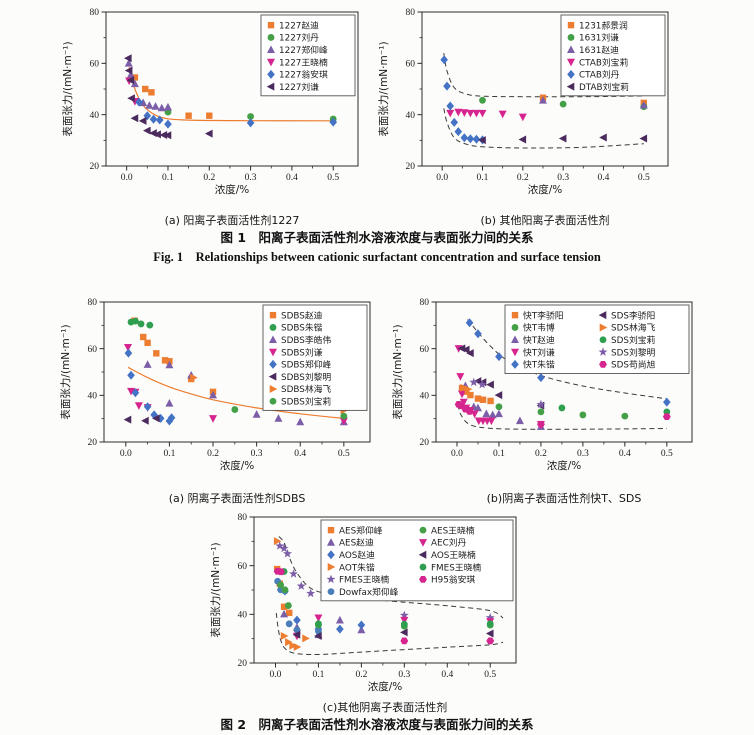 The image size is (754, 735). What do you see at coordinates (625, 454) in the screenshot?
I see `x-tick-label: 0.4` at bounding box center [625, 454].